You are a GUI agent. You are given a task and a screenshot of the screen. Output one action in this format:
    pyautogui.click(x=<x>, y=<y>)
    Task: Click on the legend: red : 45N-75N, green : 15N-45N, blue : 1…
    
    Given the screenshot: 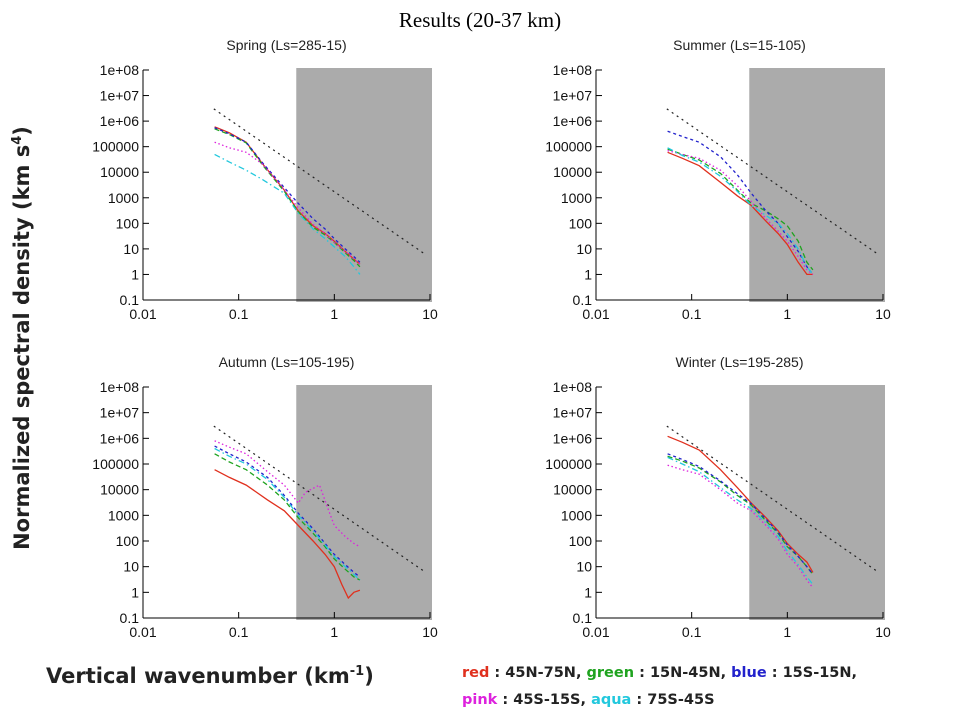 What is the action you would take?
    pyautogui.click(x=659, y=687)
    